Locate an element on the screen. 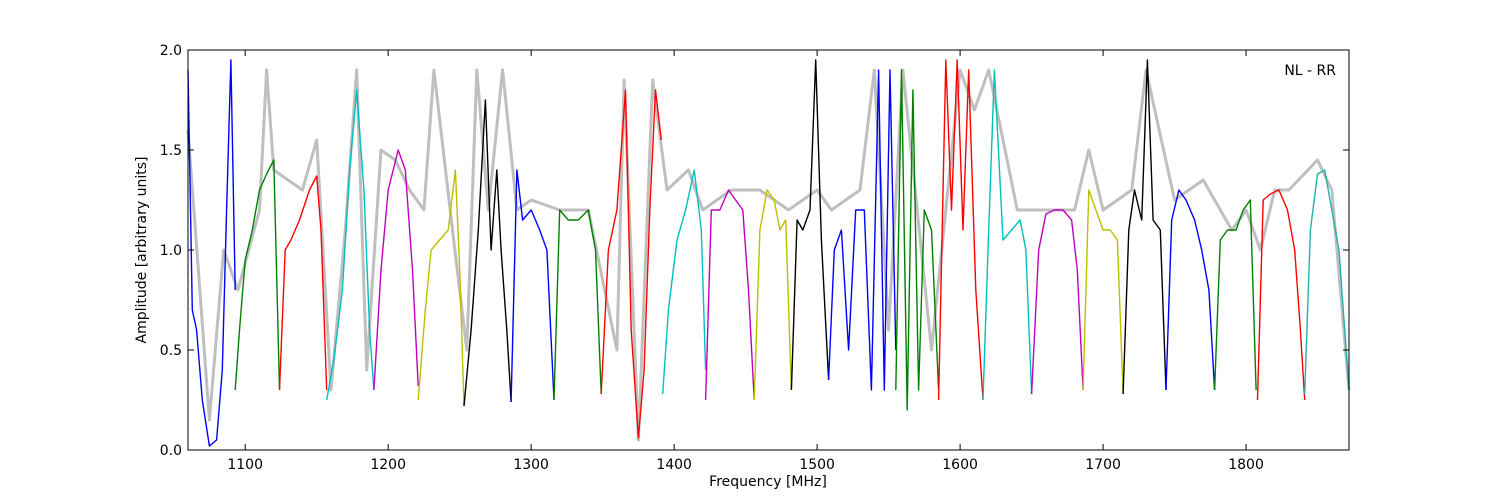  y-axis-label: Amplitude [arbitrary units] is located at coordinates (142, 250).